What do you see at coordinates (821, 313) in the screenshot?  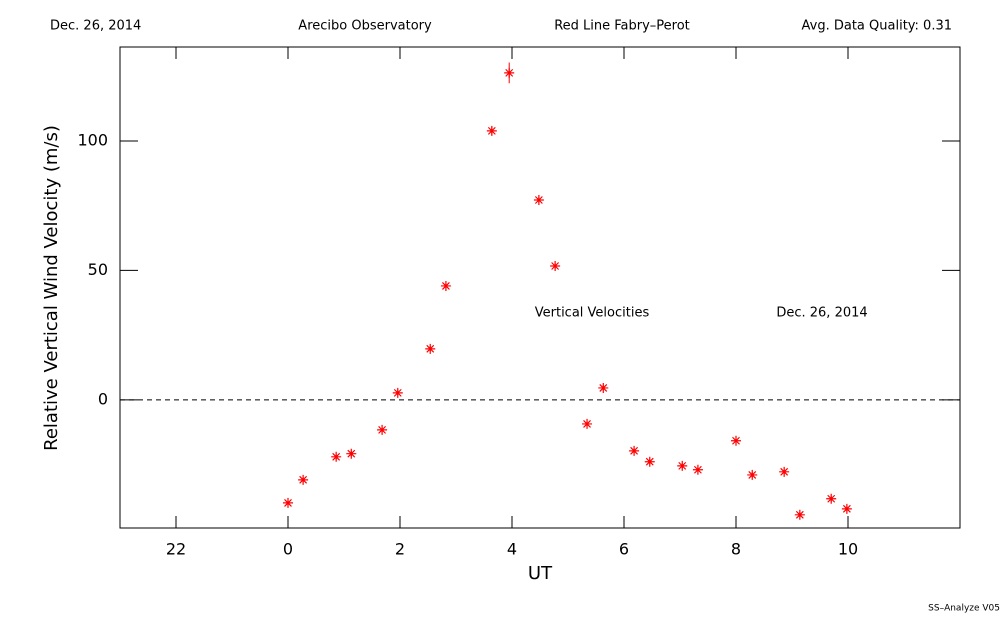 I see `annotation: Dec. 26, 2014` at bounding box center [821, 313].